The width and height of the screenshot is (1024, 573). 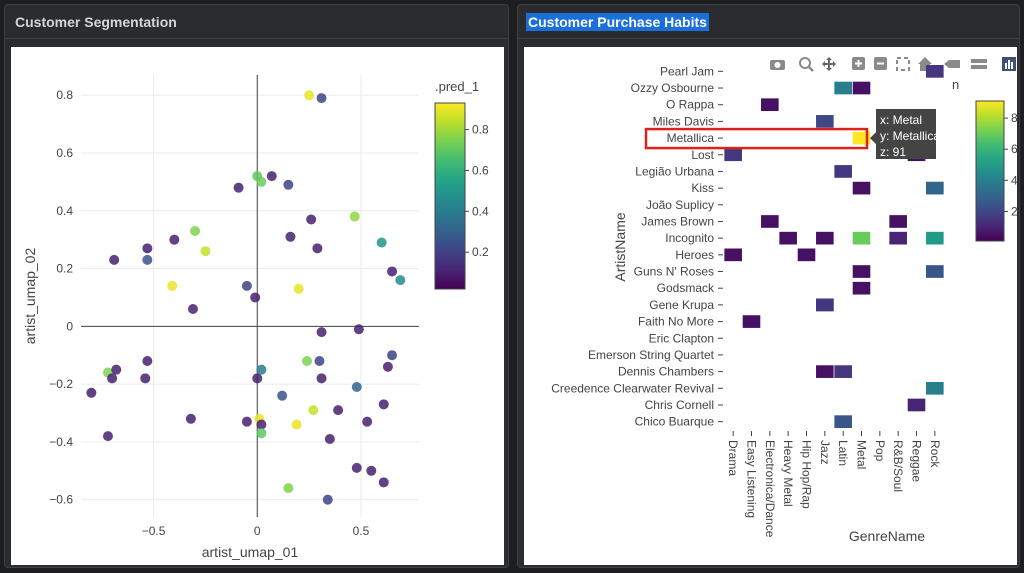 I want to click on zoom-icon, so click(x=806, y=64).